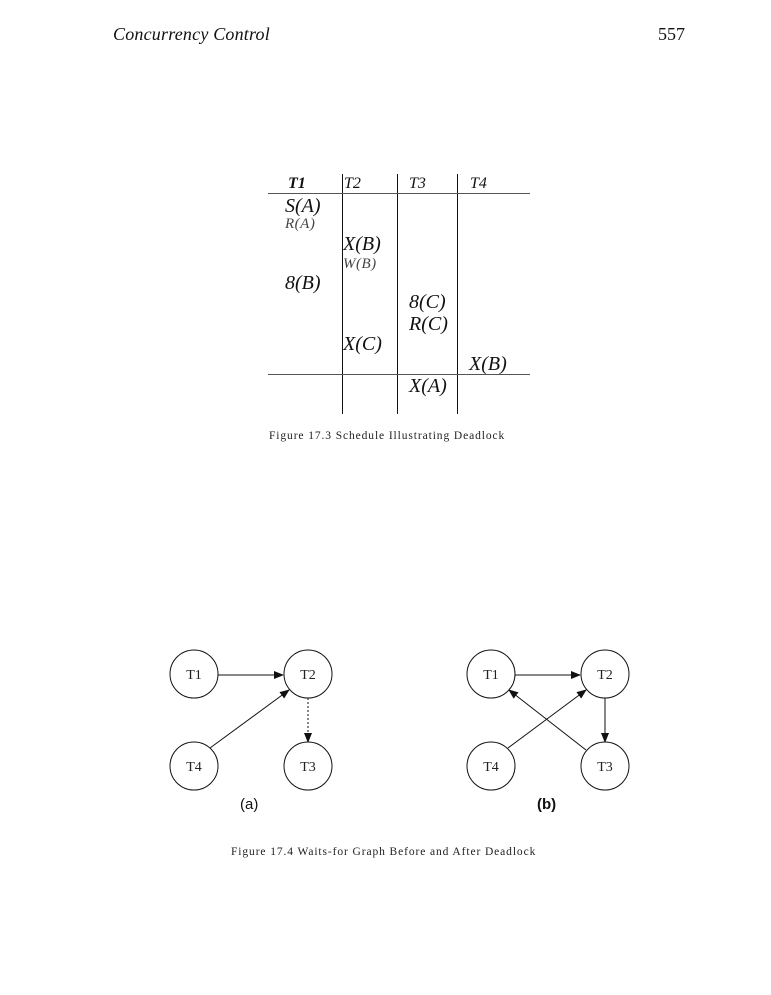 This screenshot has width=771, height=995. I want to click on op-t3-exclusive-lock-a: X(A), so click(428, 386).